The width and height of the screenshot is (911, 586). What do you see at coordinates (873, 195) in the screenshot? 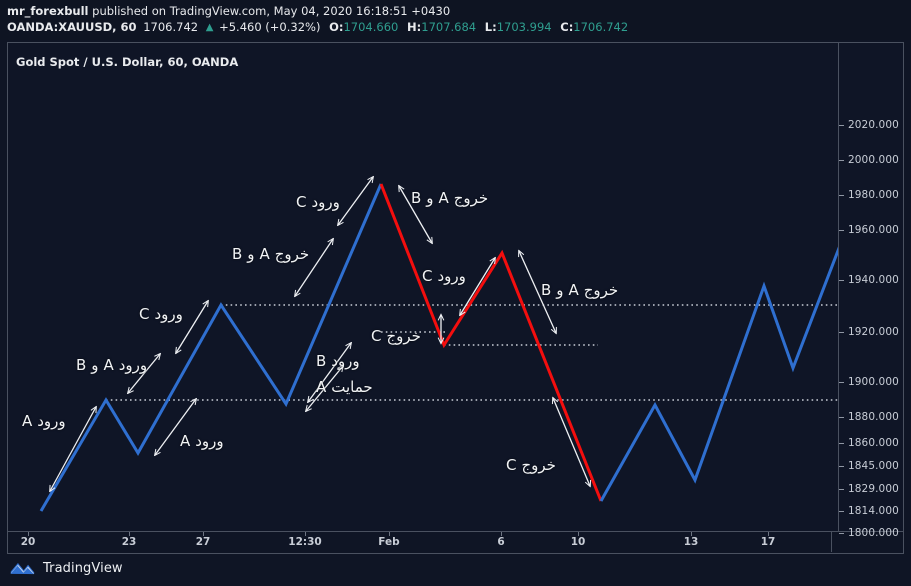
I see `price-axis-label: 1980.000` at bounding box center [873, 195].